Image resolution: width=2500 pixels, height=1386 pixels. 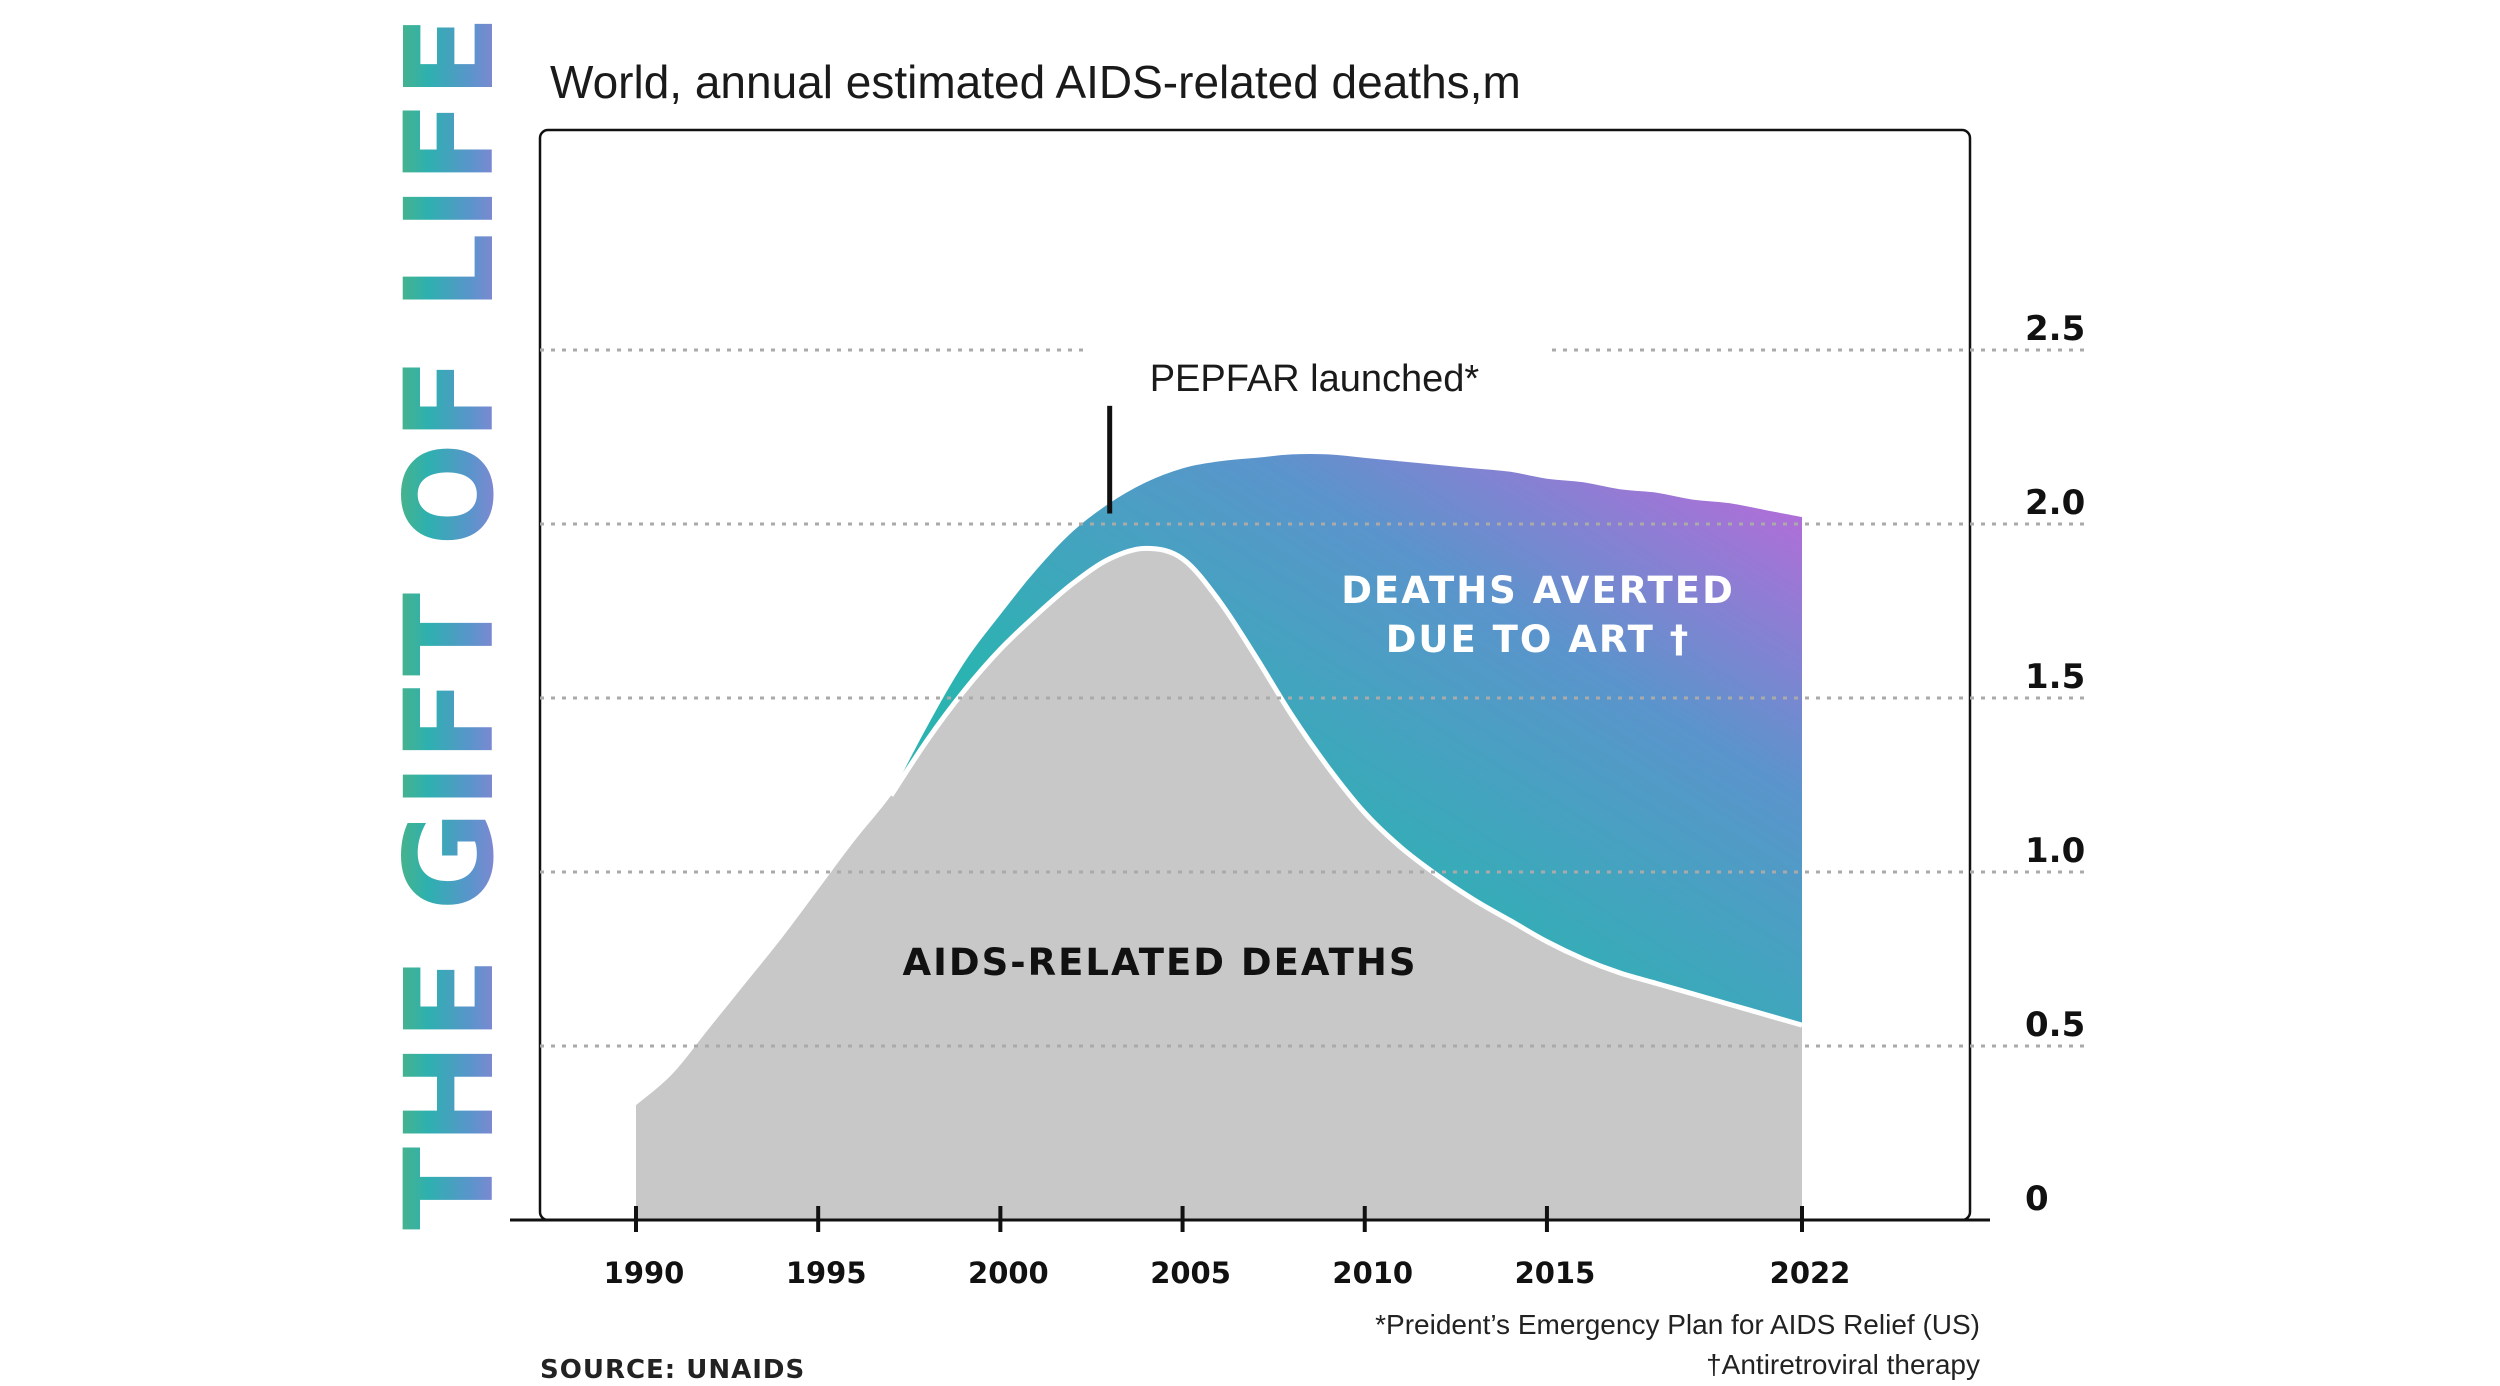 What do you see at coordinates (2055, 503) in the screenshot?
I see `y-tick-label: 2.0` at bounding box center [2055, 503].